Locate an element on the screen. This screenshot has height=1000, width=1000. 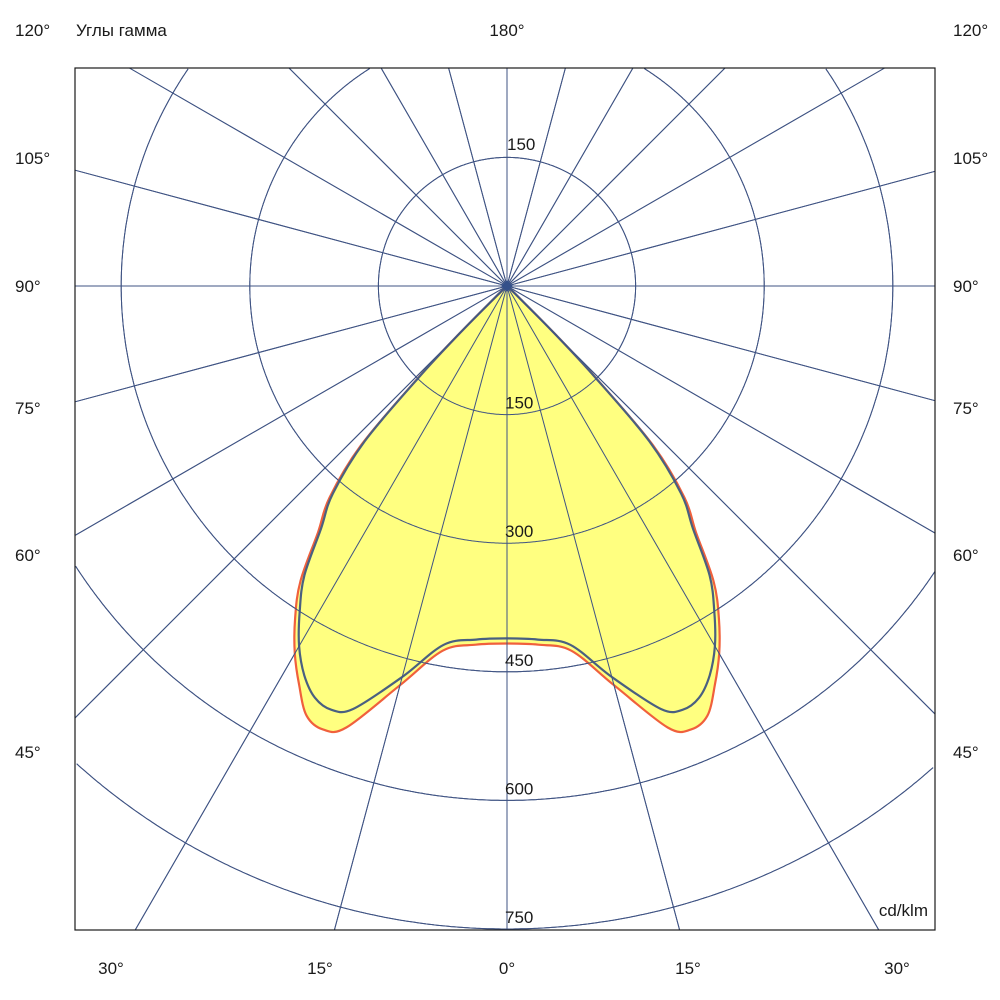
ring-label: 150 is located at coordinates (519, 403).